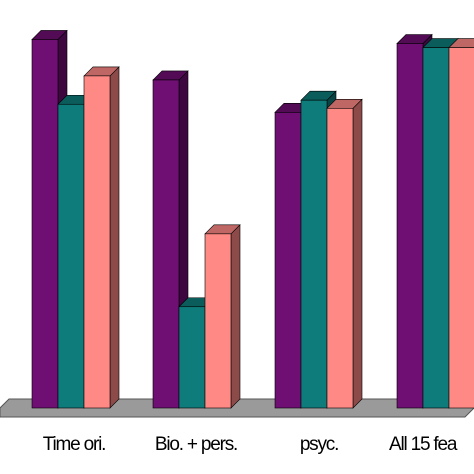  What do you see at coordinates (319, 444) in the screenshot?
I see `x-tick-label: psyc.` at bounding box center [319, 444].